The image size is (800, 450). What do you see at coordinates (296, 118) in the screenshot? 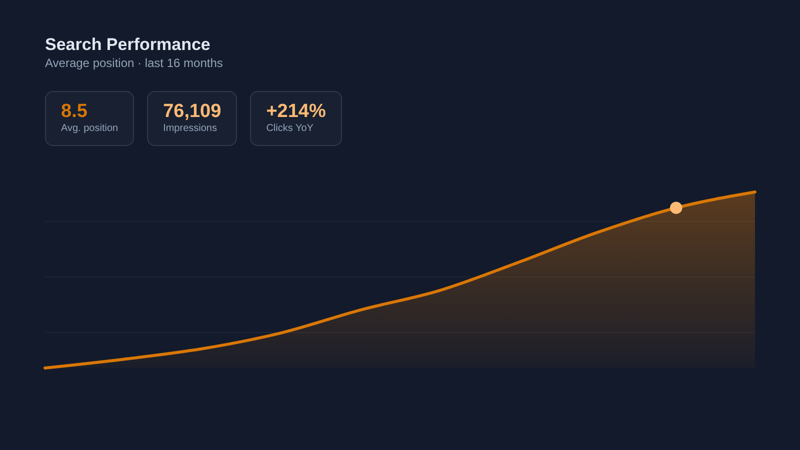
I see `stat-card: +214% Clicks YoY` at bounding box center [296, 118].